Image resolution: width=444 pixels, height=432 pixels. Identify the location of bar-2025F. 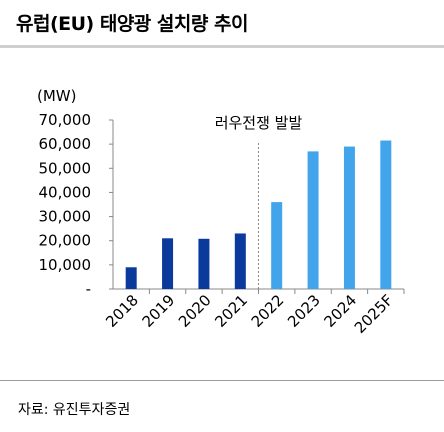
(386, 214).